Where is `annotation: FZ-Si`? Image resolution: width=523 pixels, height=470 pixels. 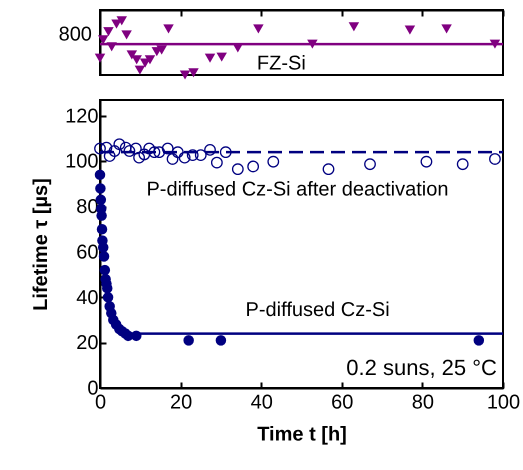 annotation: FZ-Si is located at coordinates (281, 63).